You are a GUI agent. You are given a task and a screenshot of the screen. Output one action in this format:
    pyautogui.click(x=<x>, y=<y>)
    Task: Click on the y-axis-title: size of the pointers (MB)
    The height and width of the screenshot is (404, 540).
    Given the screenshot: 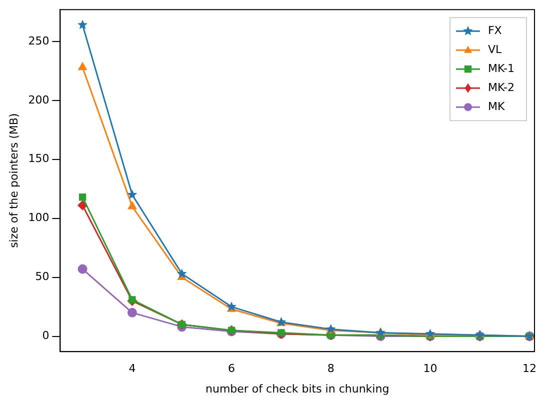 What is the action you would take?
    pyautogui.click(x=13, y=180)
    